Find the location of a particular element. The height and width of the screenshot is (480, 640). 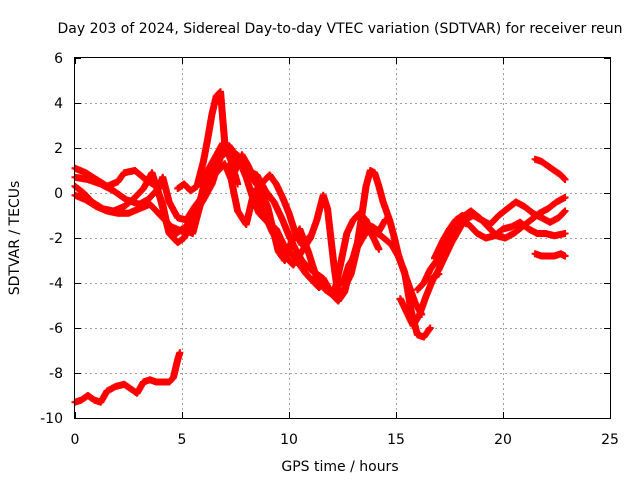

x-tick-label: 25 is located at coordinates (610, 440).